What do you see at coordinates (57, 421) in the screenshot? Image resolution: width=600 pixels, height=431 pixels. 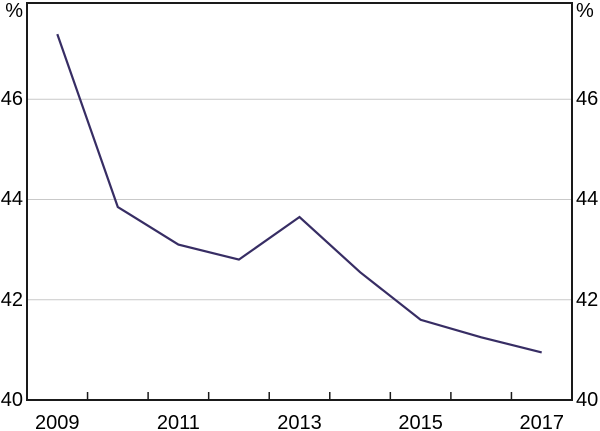 I see `x-axis-label: 2009` at bounding box center [57, 421].